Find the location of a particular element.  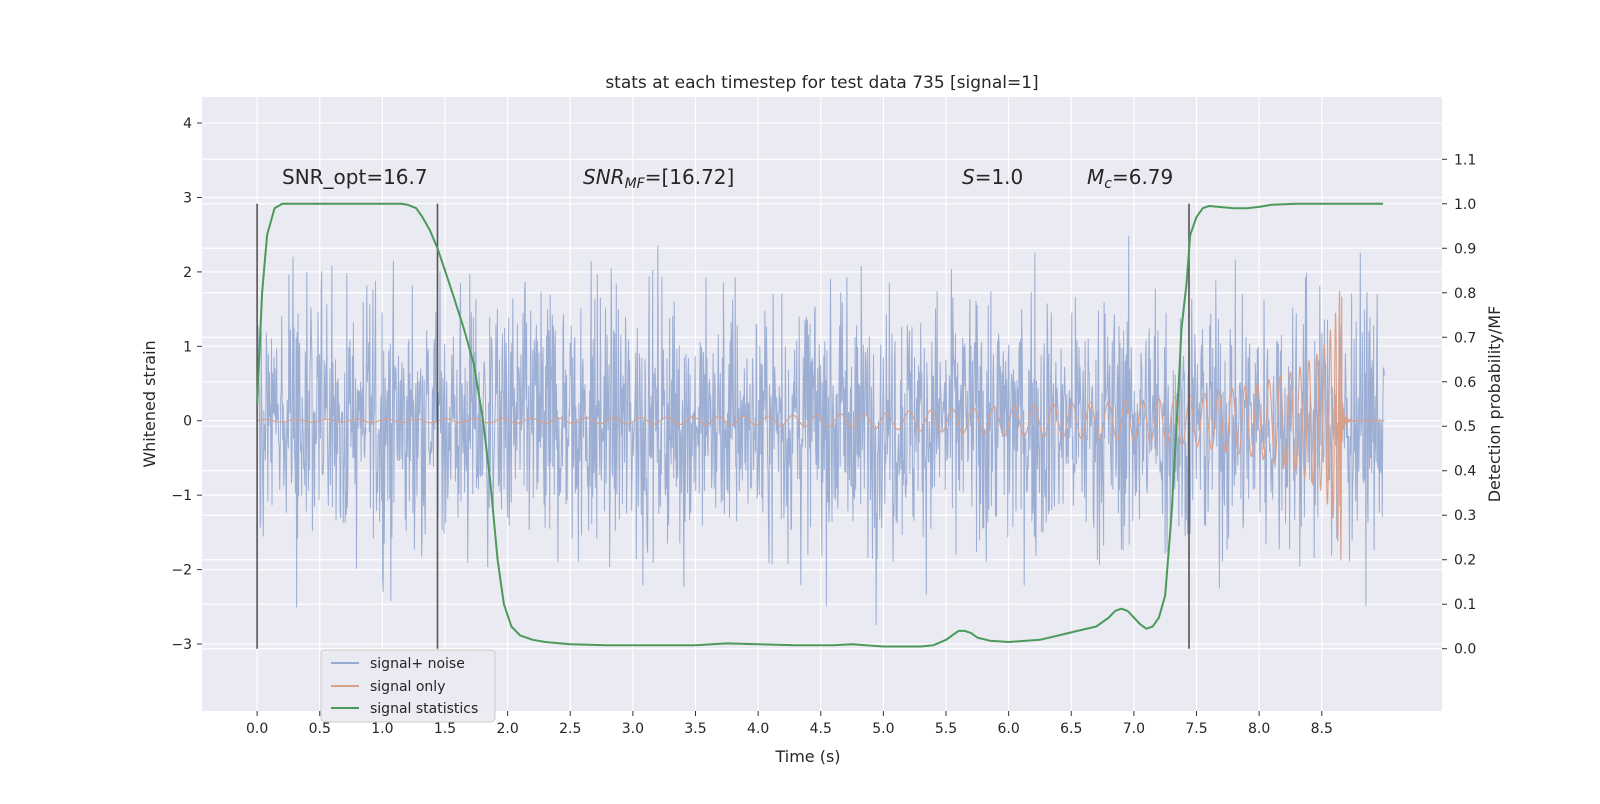

annotation-mc: Mc=6.79 is located at coordinates (1130, 178).